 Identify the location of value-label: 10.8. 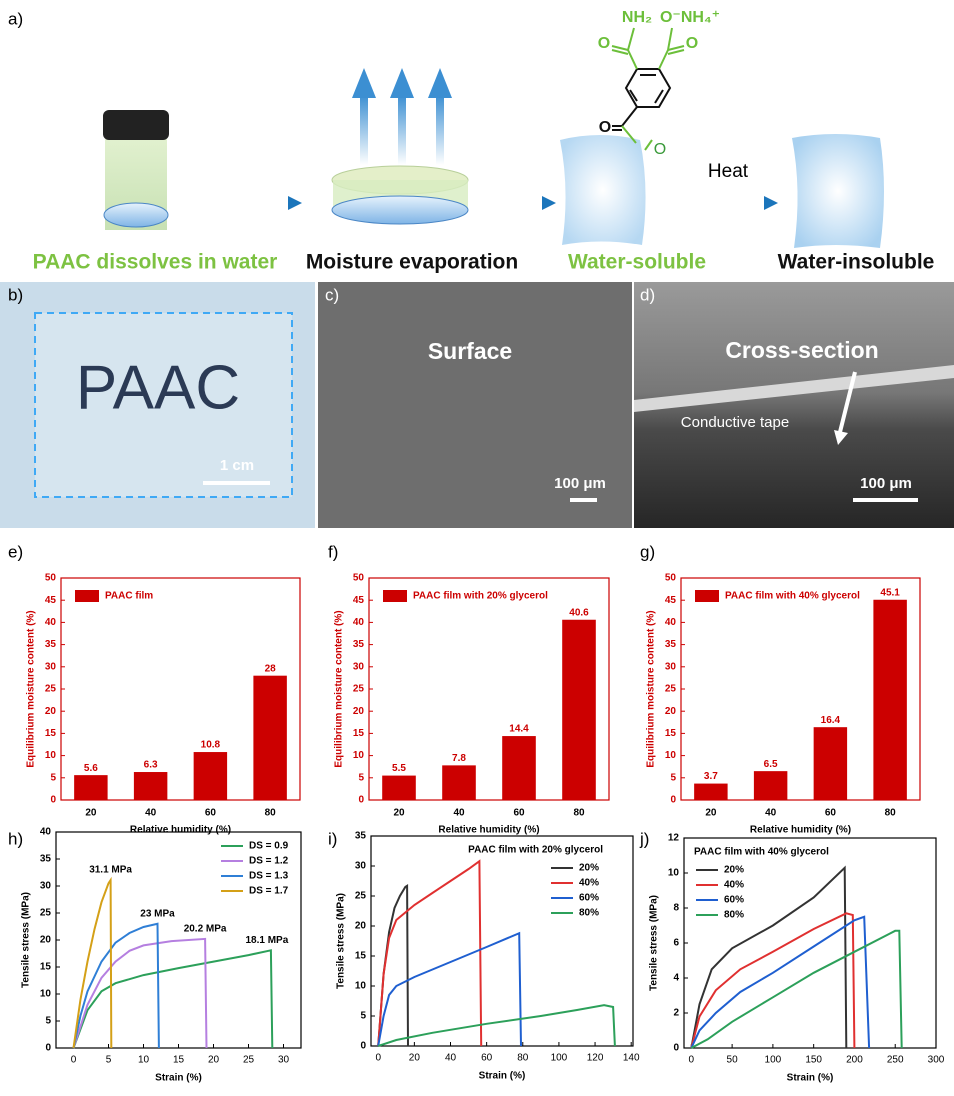
(211, 745).